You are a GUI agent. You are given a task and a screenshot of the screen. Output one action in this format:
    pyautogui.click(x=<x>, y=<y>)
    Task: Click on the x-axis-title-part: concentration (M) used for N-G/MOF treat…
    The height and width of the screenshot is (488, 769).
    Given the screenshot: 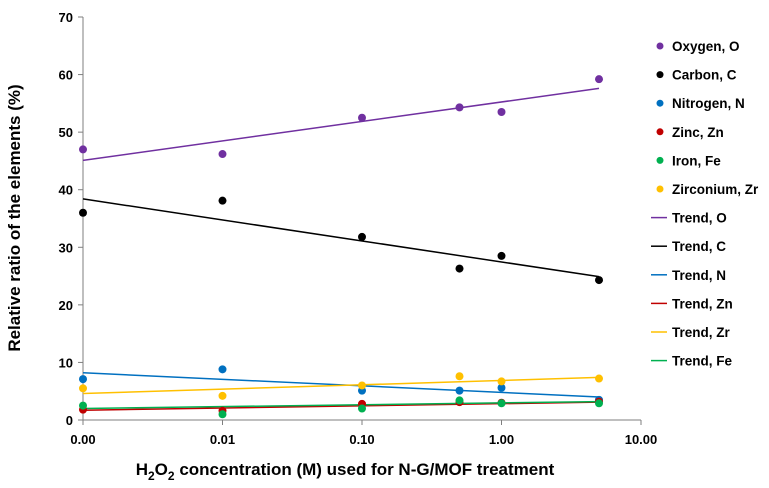 What is the action you would take?
    pyautogui.click(x=365, y=469)
    